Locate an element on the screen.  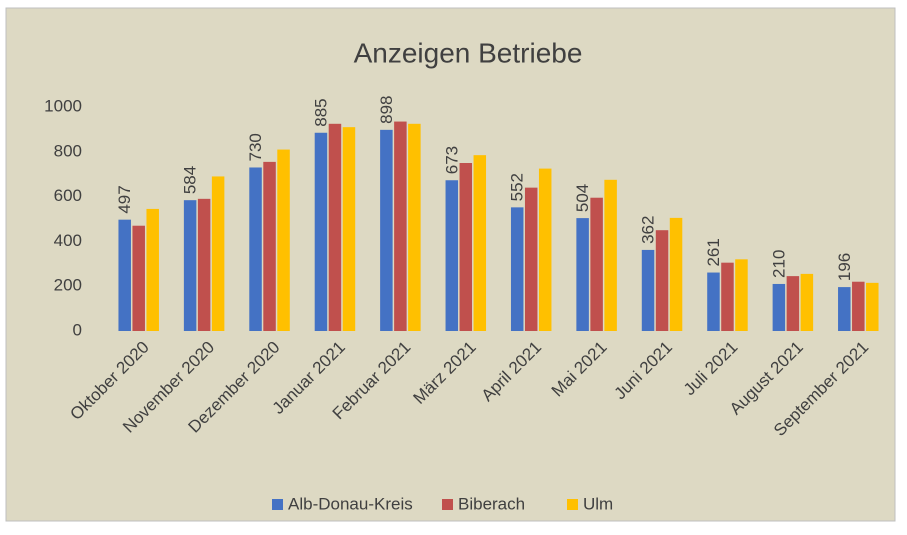
legend-label: Biberach is located at coordinates (491, 503).